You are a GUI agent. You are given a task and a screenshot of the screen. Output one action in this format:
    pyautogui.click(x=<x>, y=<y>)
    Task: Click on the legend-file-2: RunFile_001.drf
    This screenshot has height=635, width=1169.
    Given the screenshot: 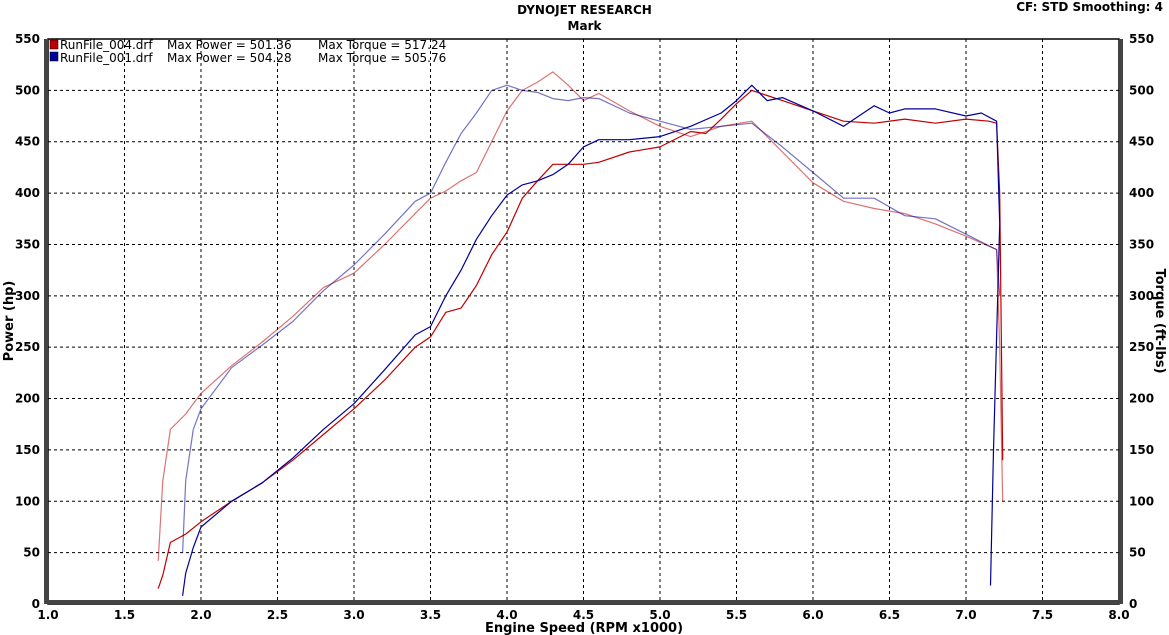 What is the action you would take?
    pyautogui.click(x=106, y=58)
    